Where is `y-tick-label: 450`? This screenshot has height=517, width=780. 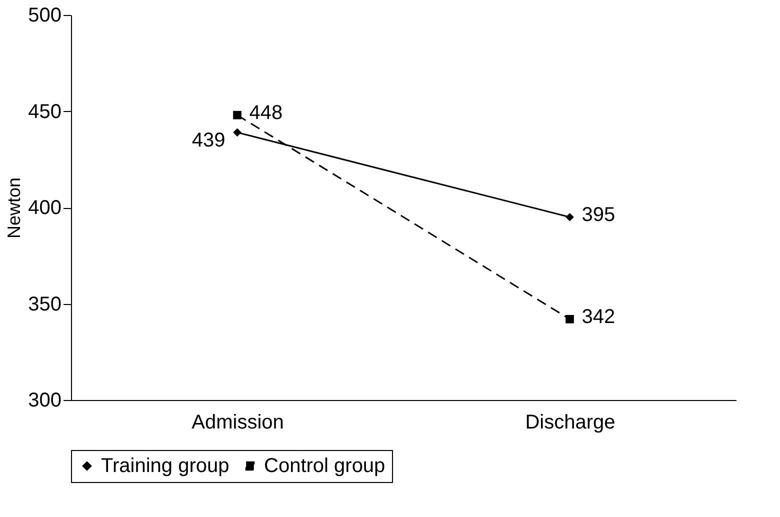 y-tick-label: 450 is located at coordinates (45, 111).